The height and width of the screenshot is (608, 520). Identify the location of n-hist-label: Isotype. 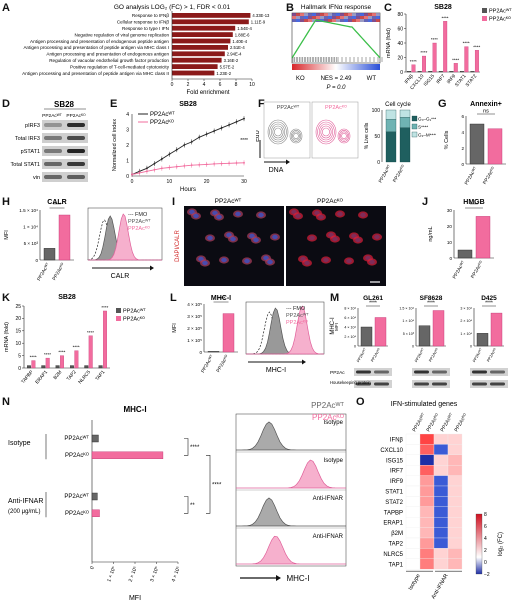
(334, 423).